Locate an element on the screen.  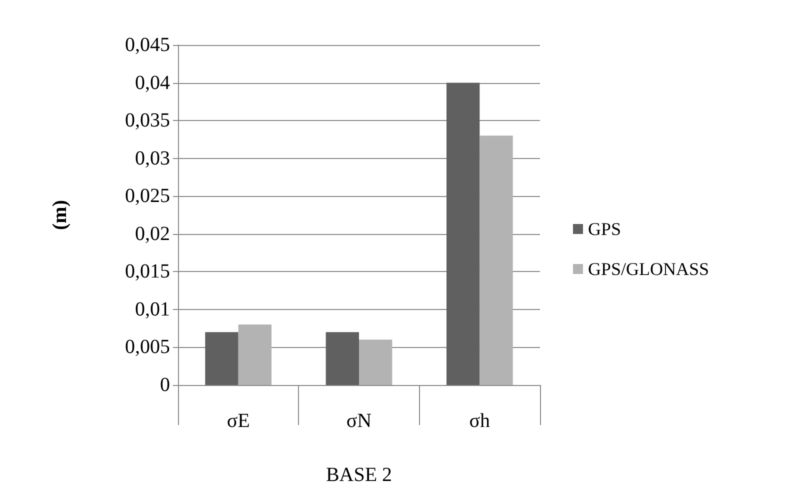
x-tick-label: σh is located at coordinates (479, 421).